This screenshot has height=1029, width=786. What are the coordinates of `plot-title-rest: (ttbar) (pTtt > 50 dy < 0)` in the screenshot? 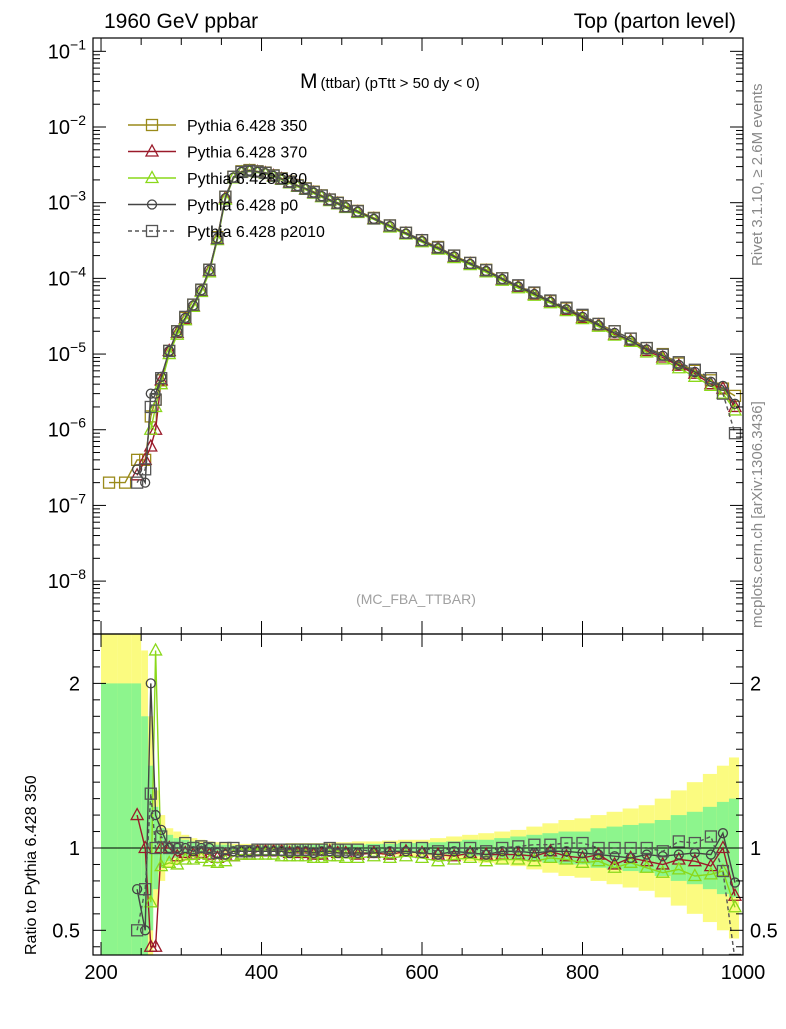 It's located at (400, 83).